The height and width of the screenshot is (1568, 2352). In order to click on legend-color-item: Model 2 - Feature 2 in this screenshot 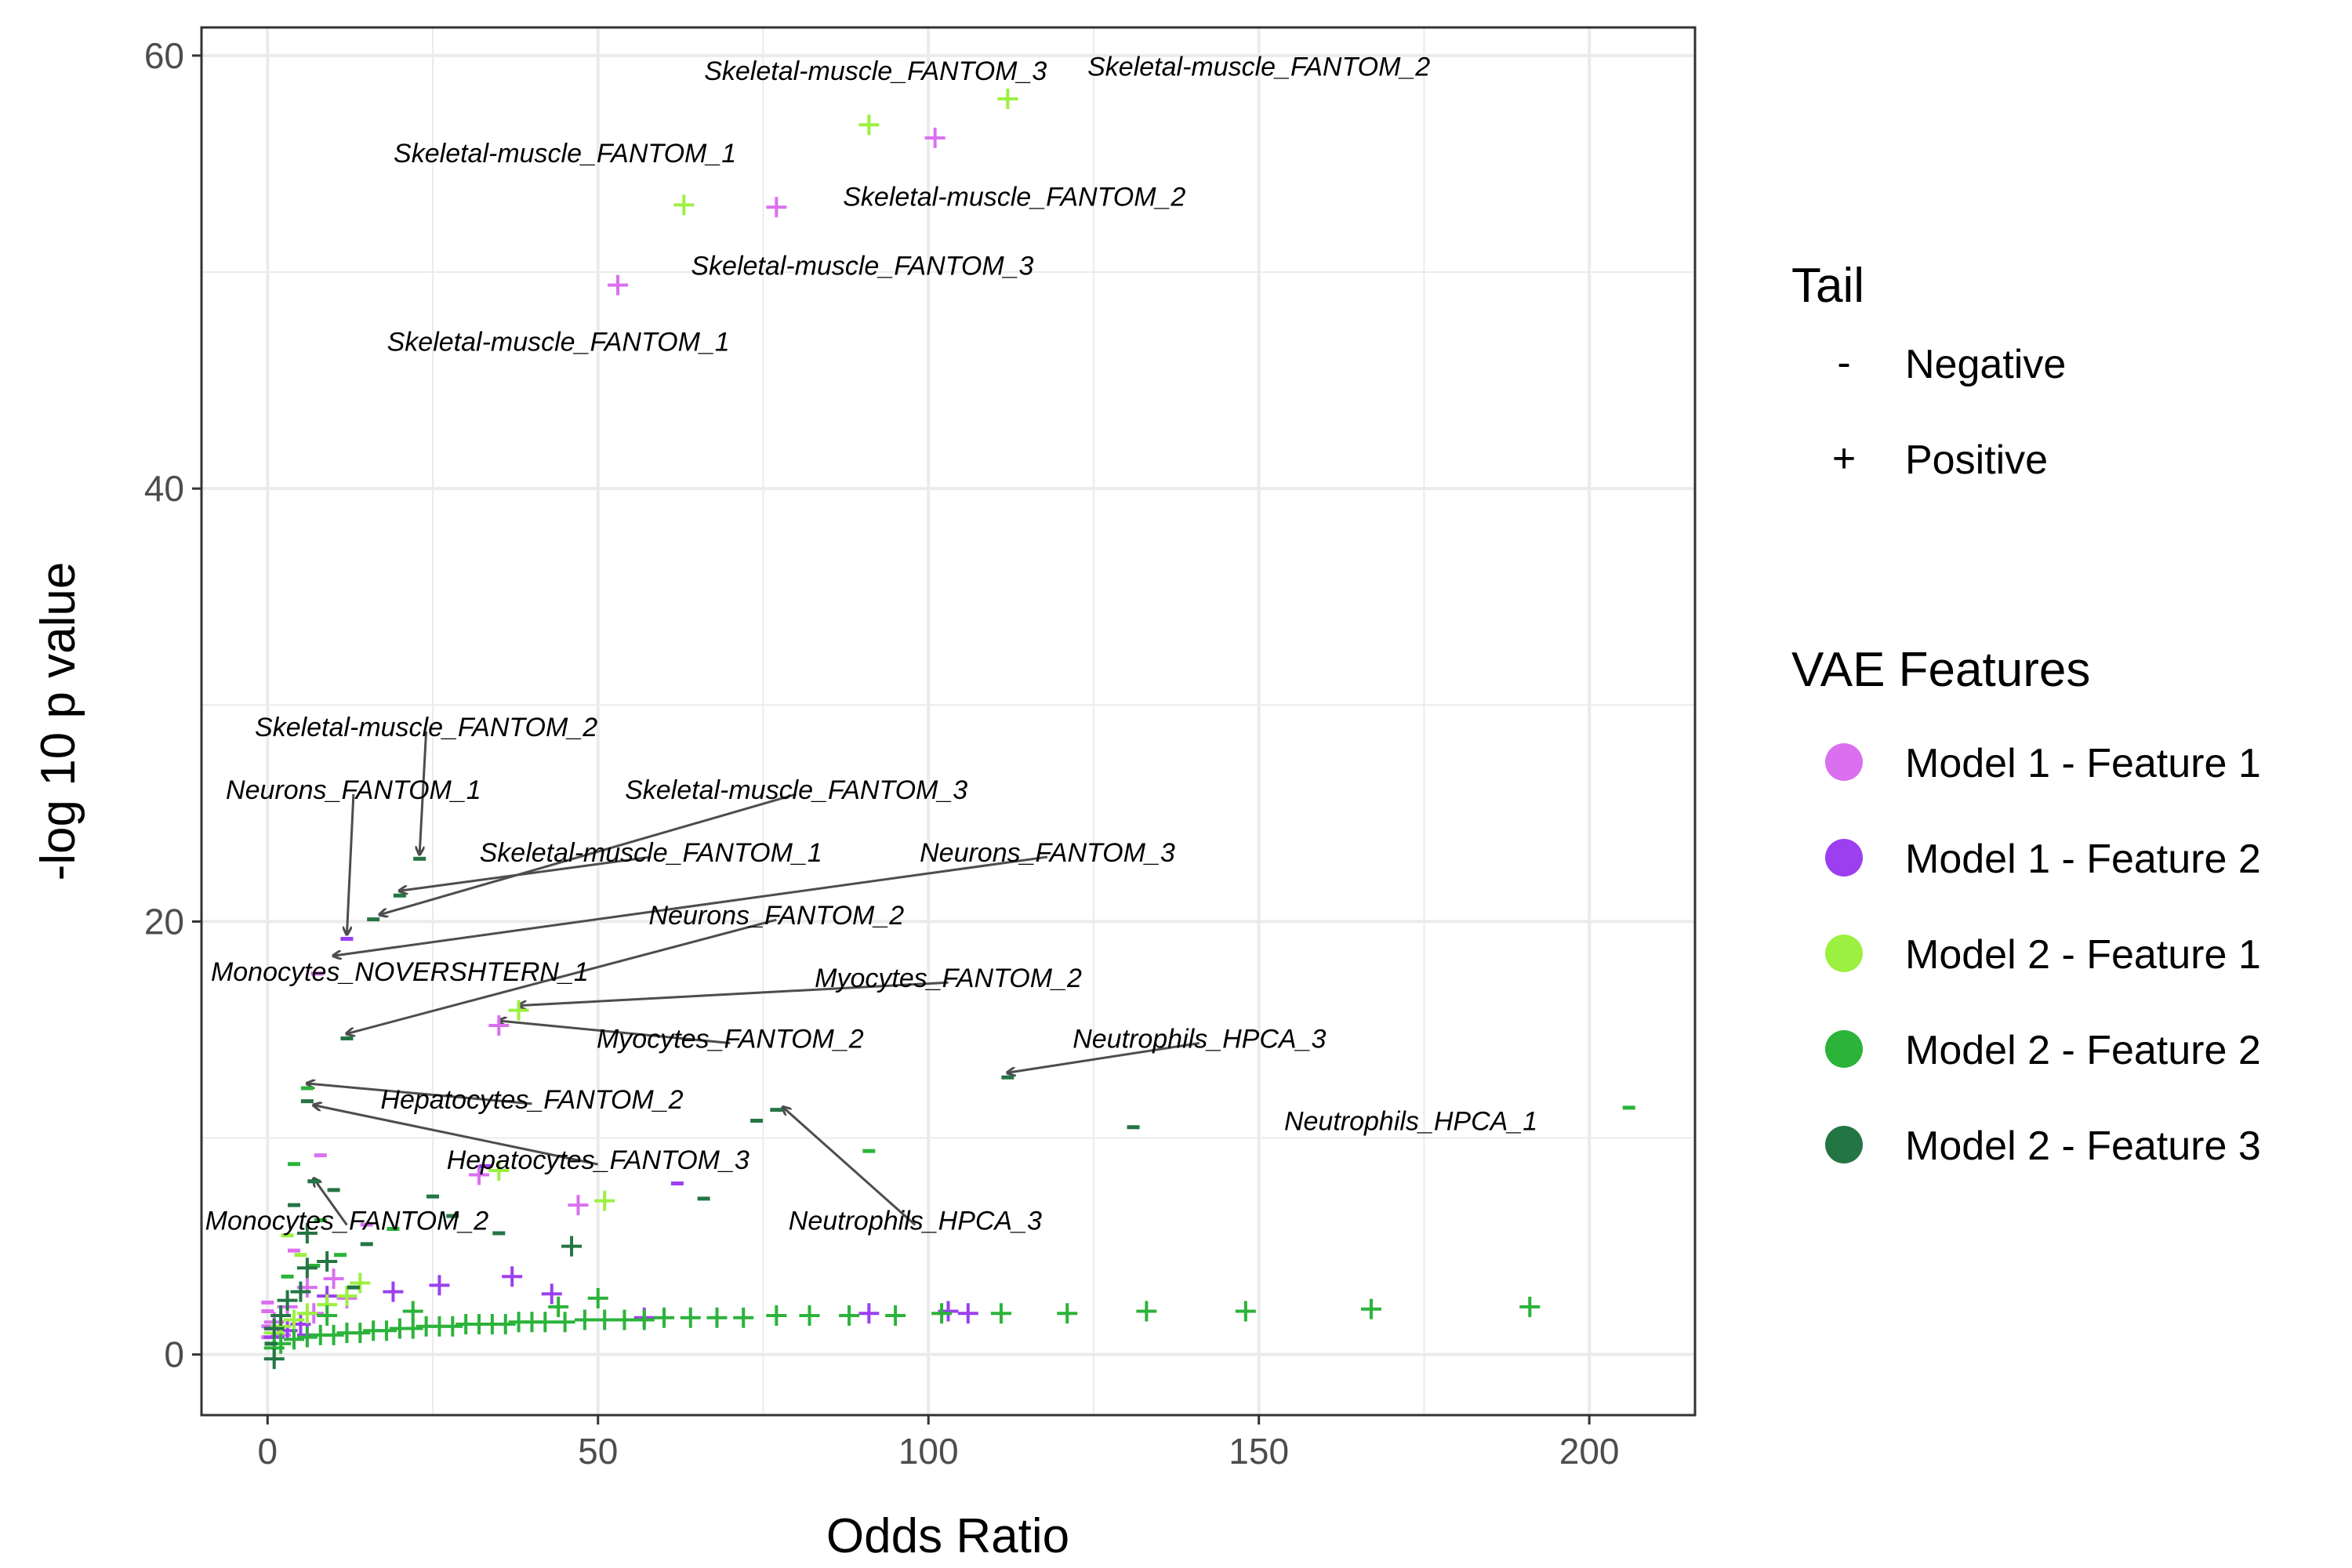, I will do `click(2043, 1050)`.